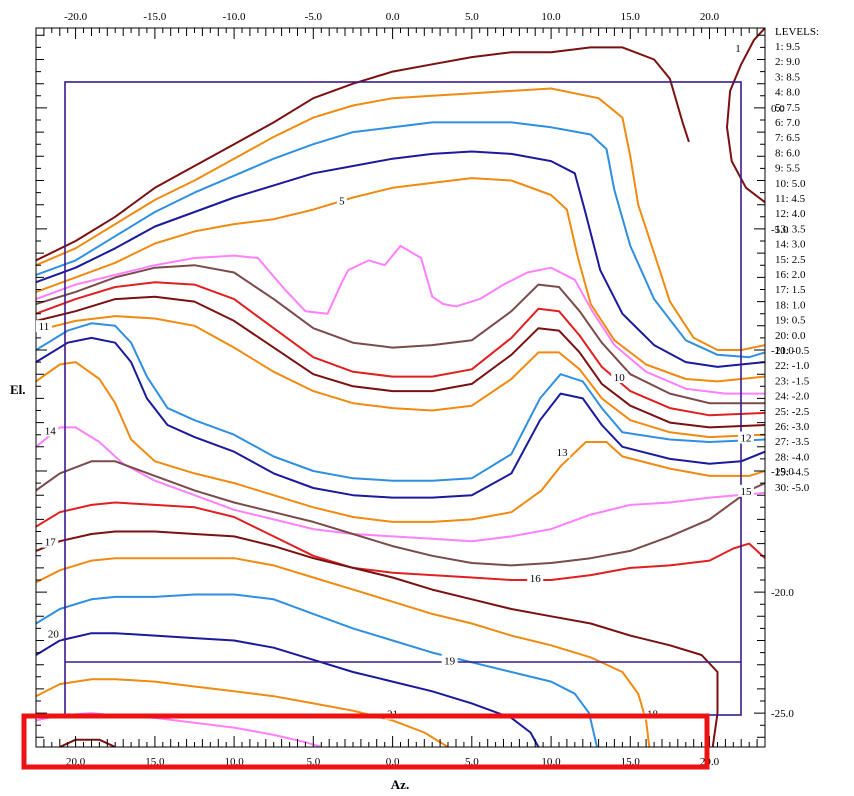  What do you see at coordinates (792, 457) in the screenshot?
I see `legend-entry: 28: -4.0` at bounding box center [792, 457].